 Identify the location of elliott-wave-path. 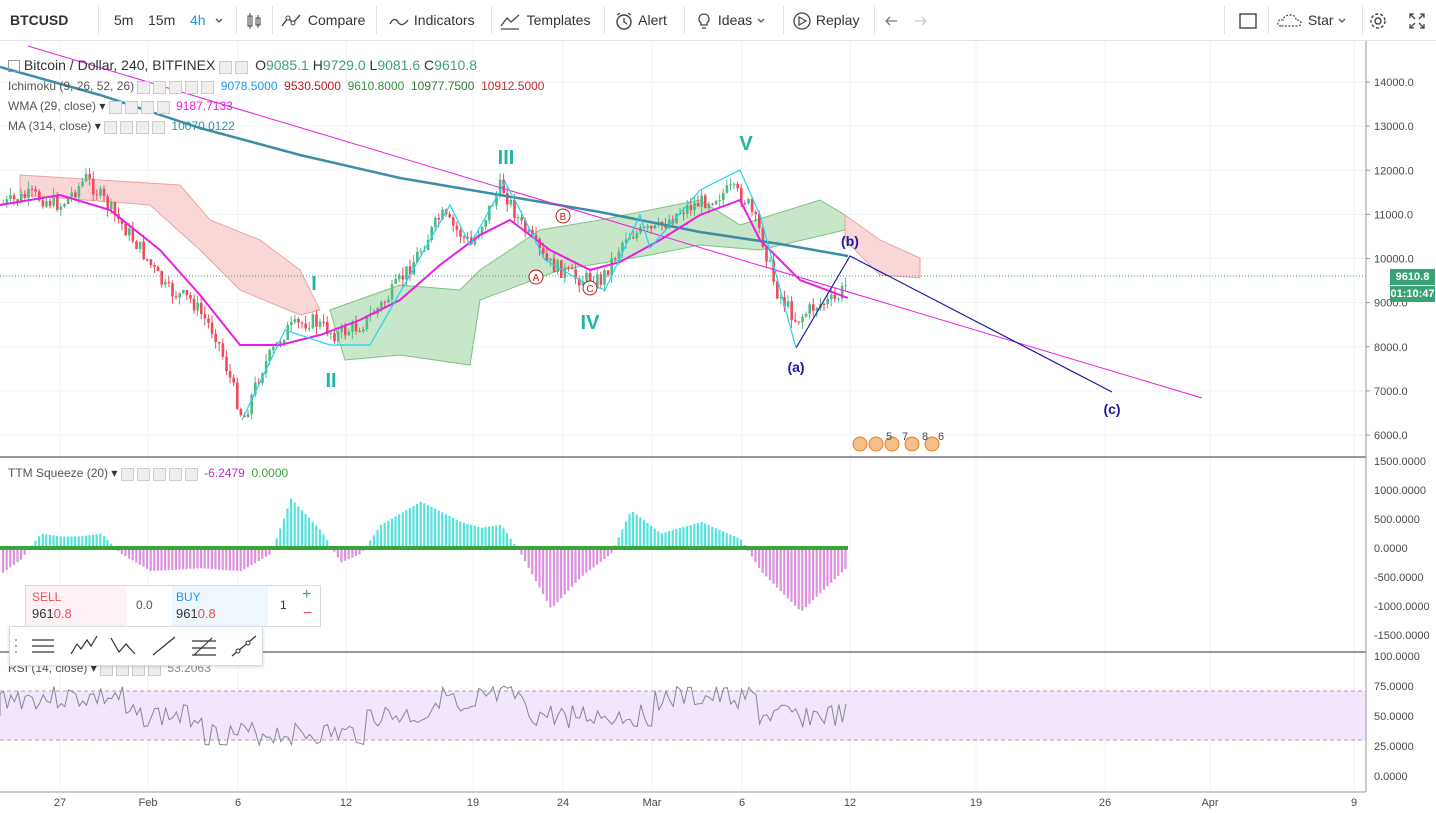
(519, 295).